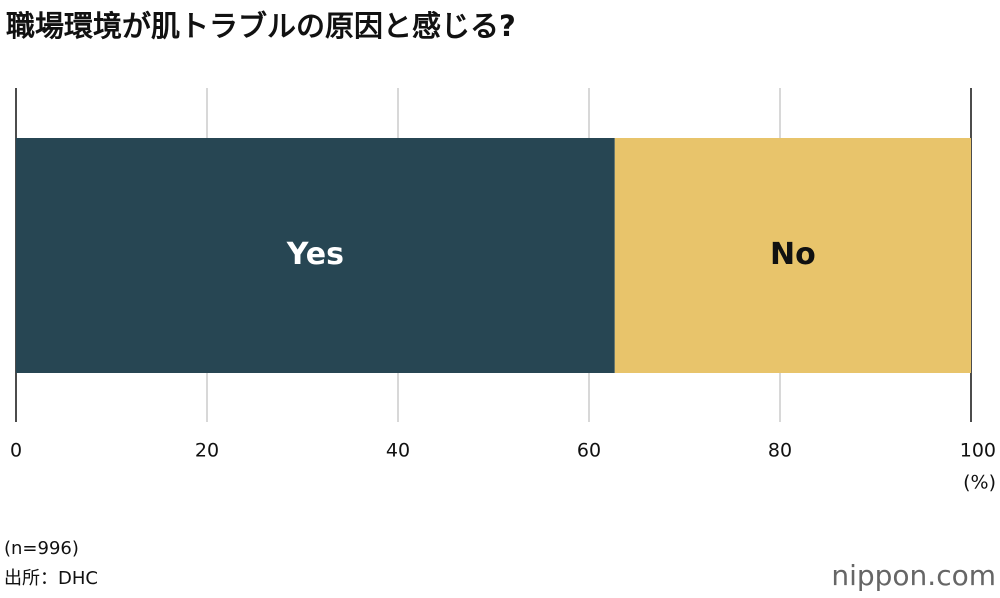 The image size is (1000, 598). What do you see at coordinates (261, 26) in the screenshot?
I see `chart-title: 職場環境が肌トラブルの原因と感じる?` at bounding box center [261, 26].